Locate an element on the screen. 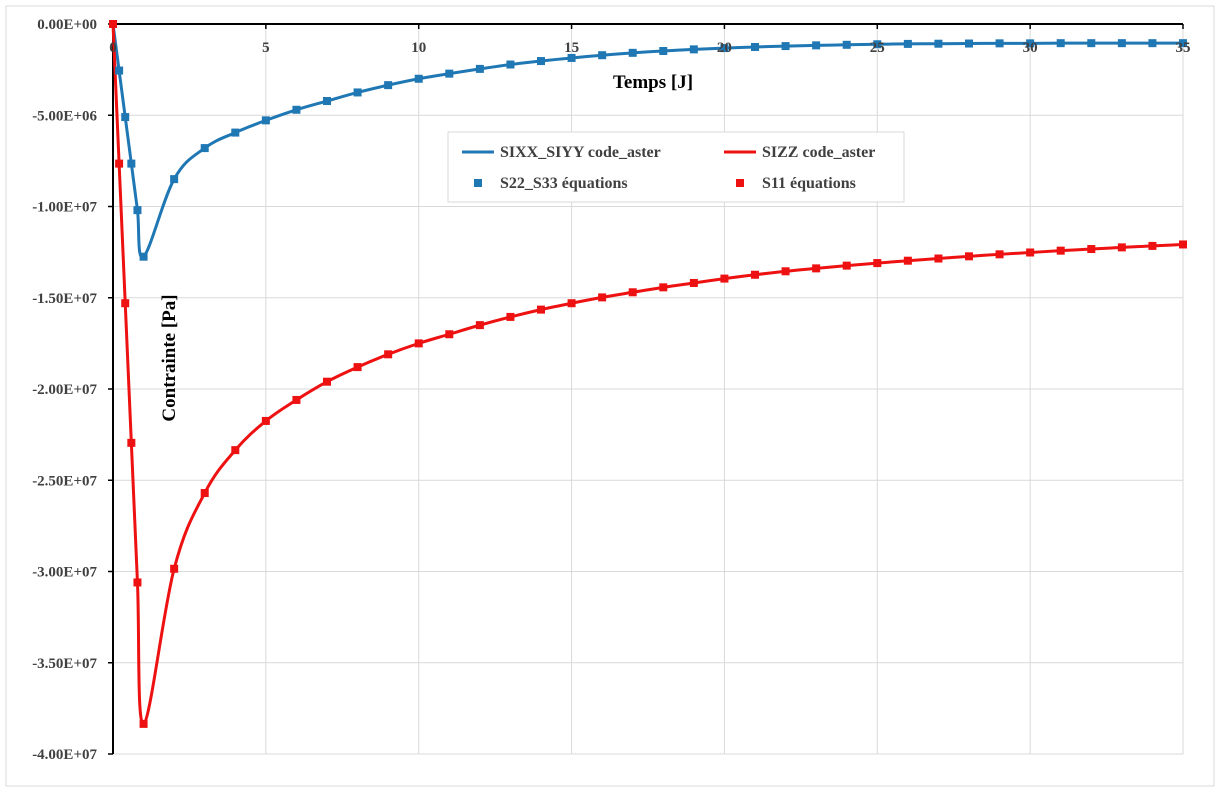  legend-box is located at coordinates (676, 167).